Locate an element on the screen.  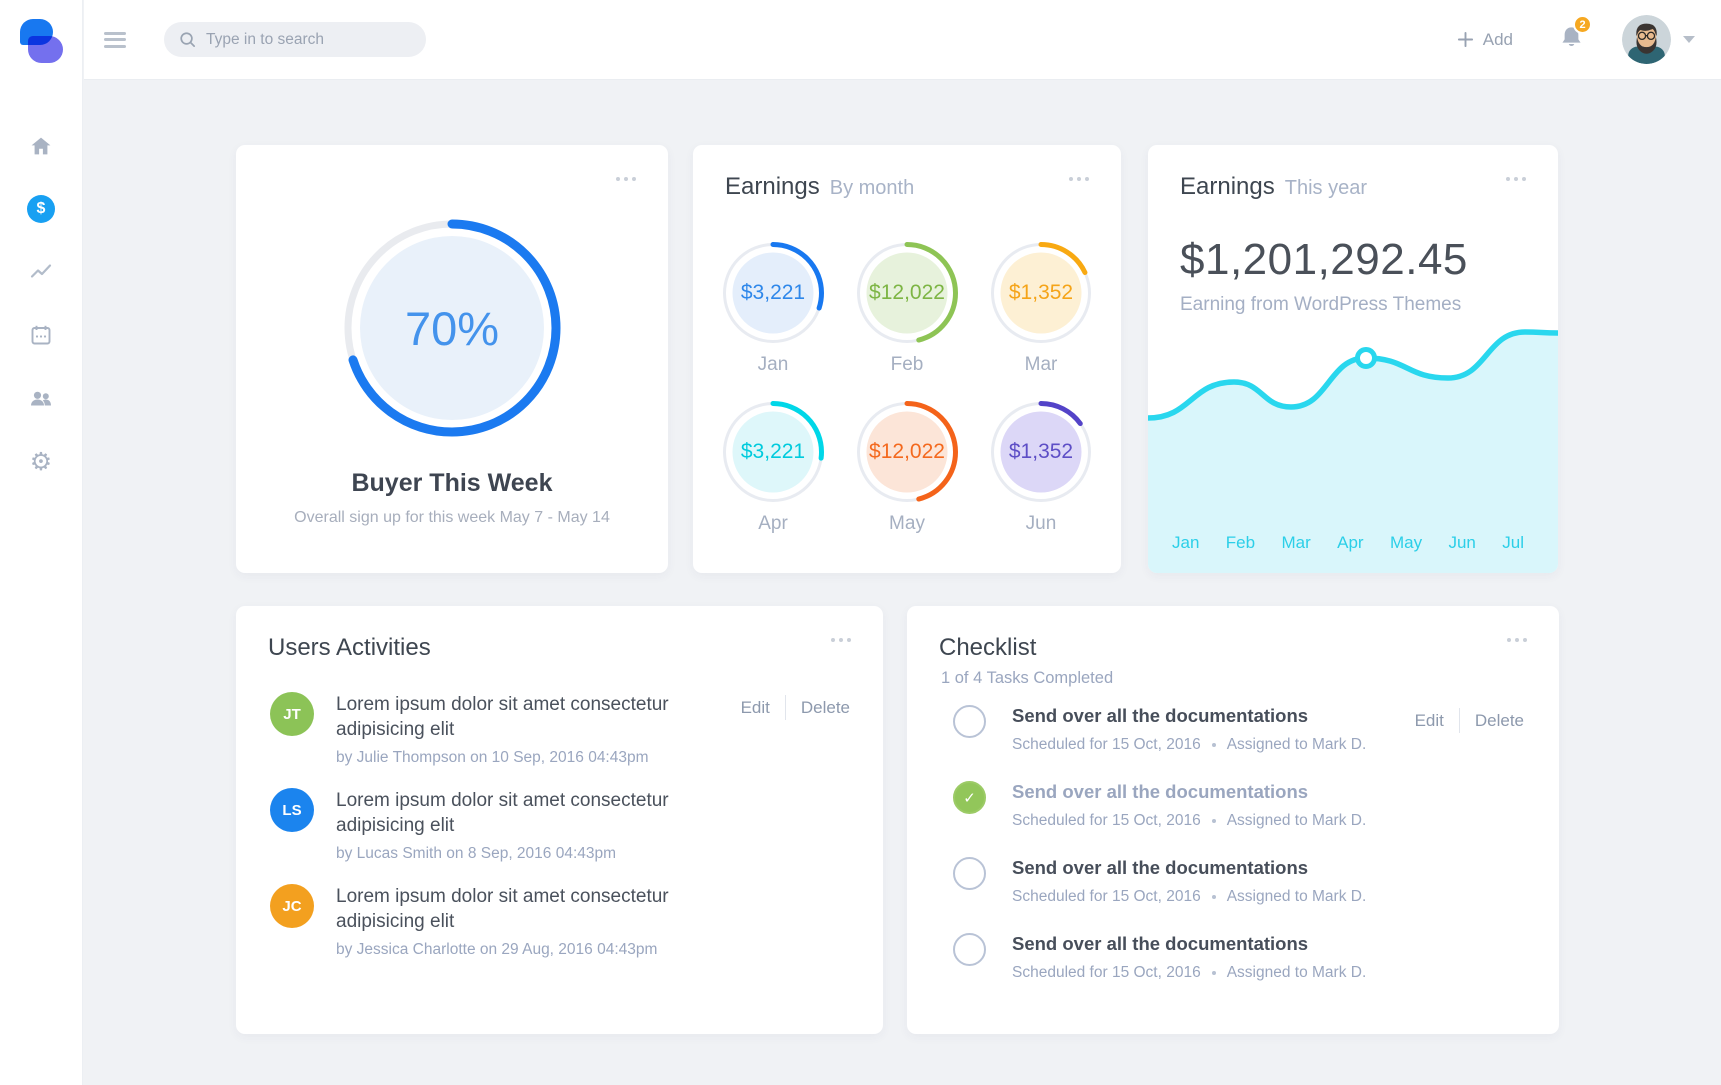
buyer-percent-value: 70% is located at coordinates (452, 328).